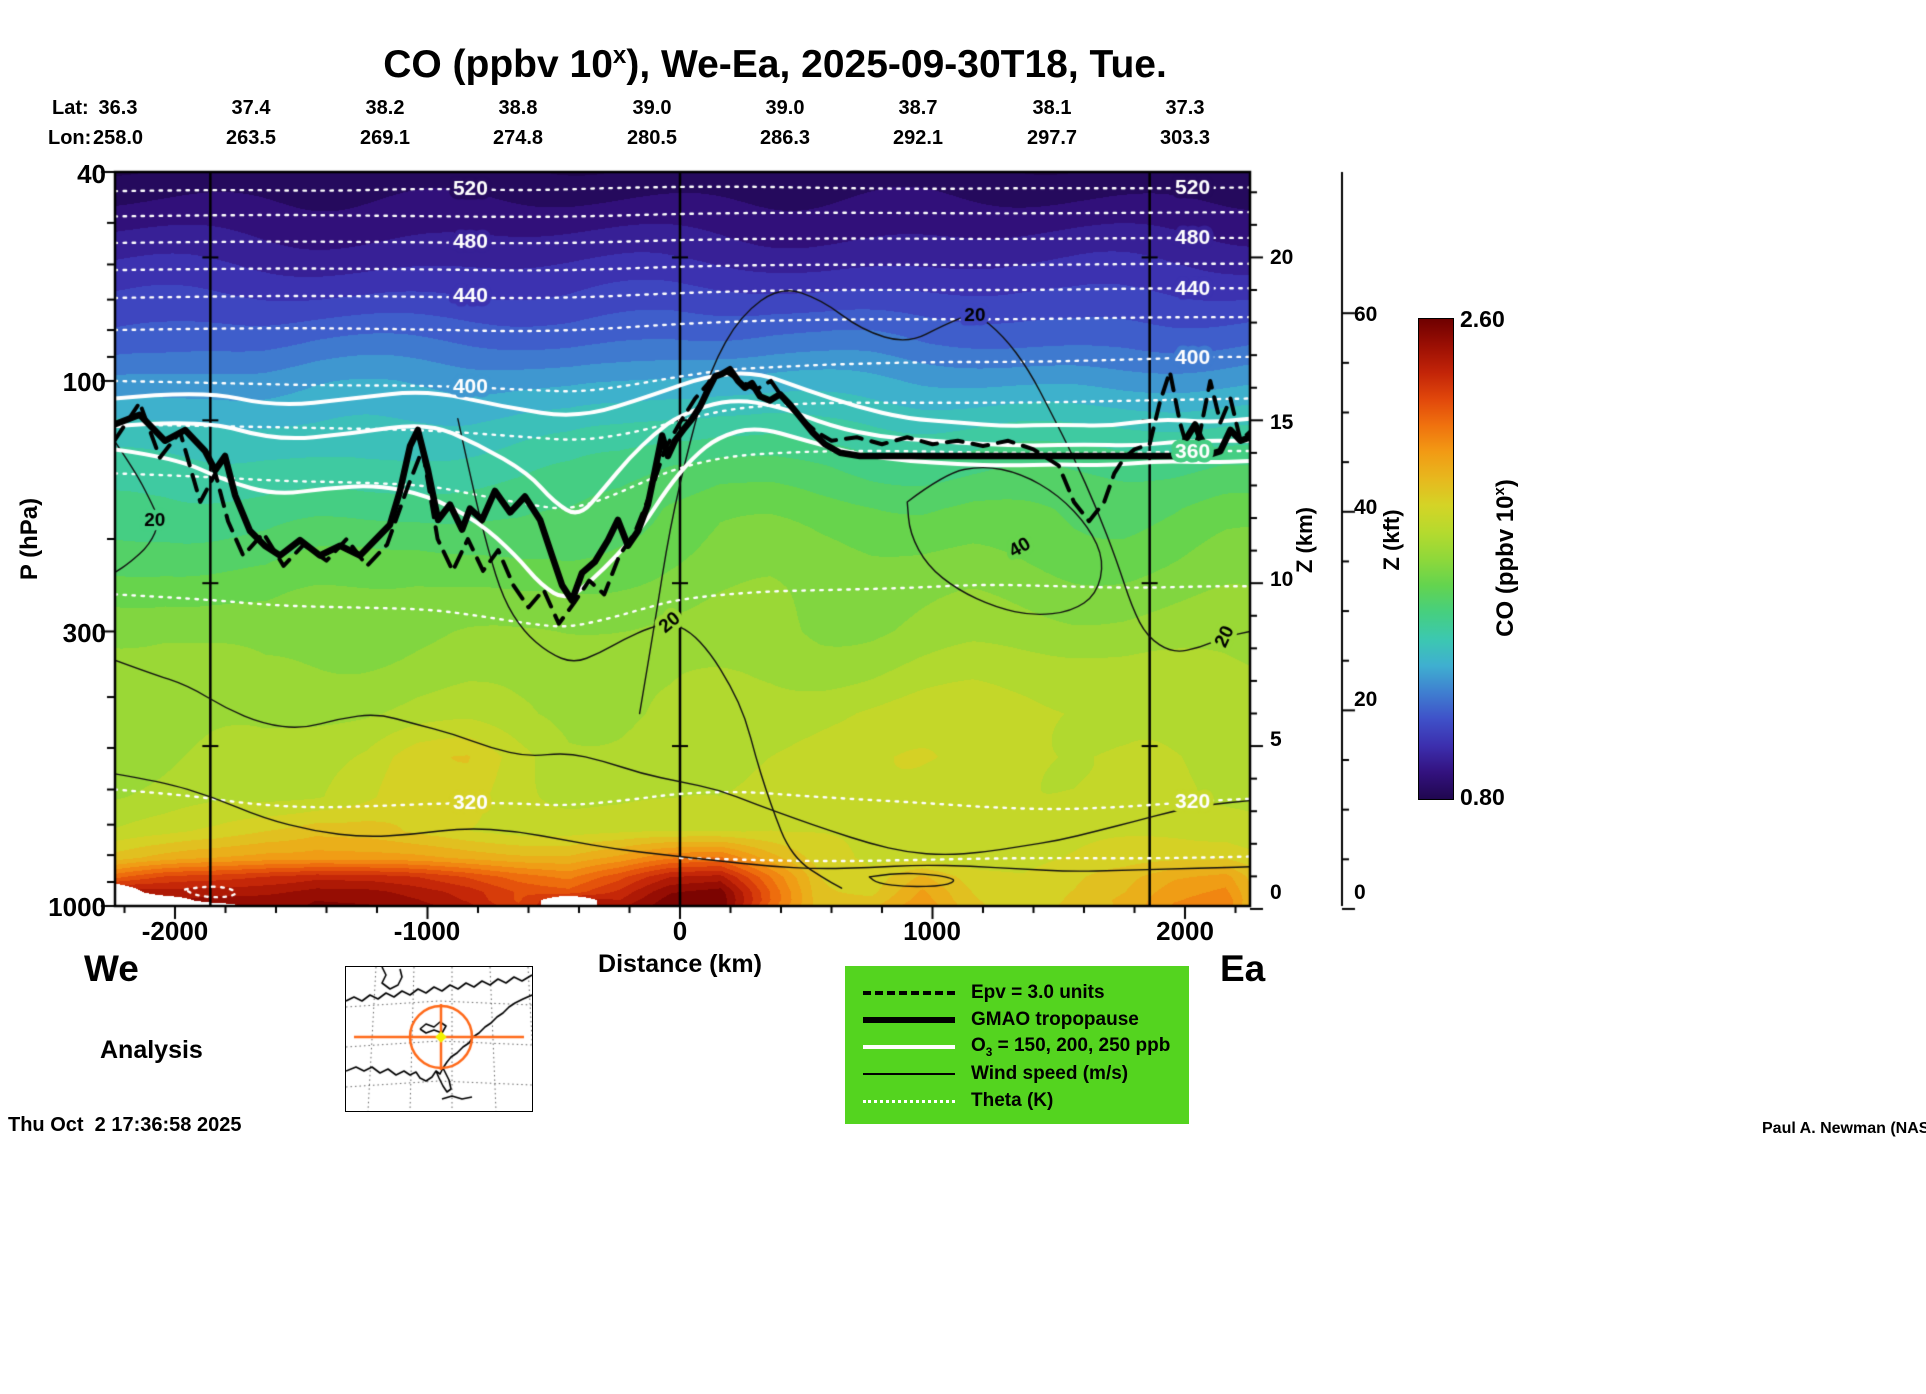 The width and height of the screenshot is (1926, 1394). Describe the element at coordinates (1276, 739) in the screenshot. I see `zkm-tick-label: 5` at that location.